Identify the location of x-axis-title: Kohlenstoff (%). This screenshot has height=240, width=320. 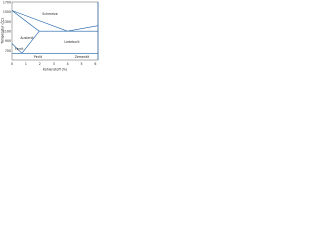
(55, 70).